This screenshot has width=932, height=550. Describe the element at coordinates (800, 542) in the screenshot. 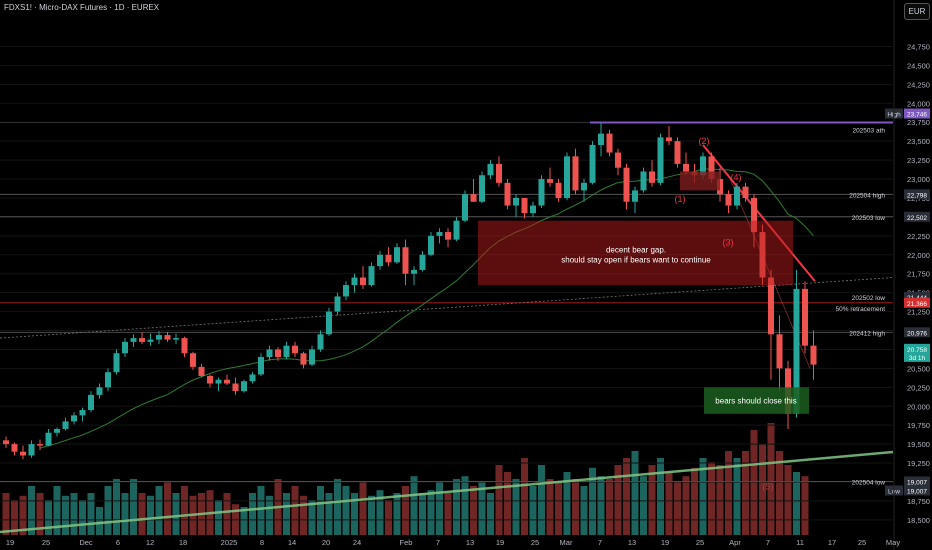

I see `x-tick-label: 11` at that location.